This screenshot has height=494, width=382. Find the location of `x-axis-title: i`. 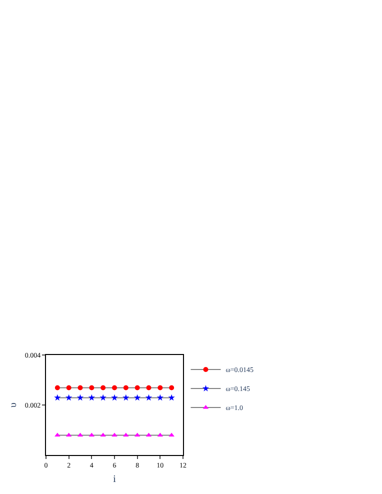

x-axis-title: i is located at coordinates (114, 479).